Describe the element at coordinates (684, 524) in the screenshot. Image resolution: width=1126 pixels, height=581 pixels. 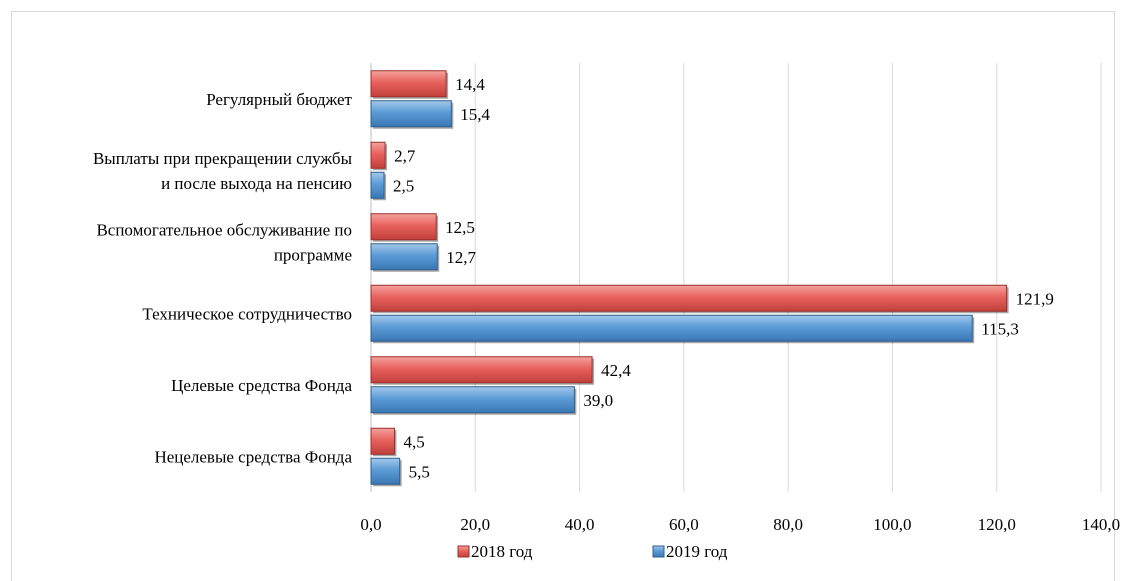
I see `x-tick-label: 60,0` at that location.